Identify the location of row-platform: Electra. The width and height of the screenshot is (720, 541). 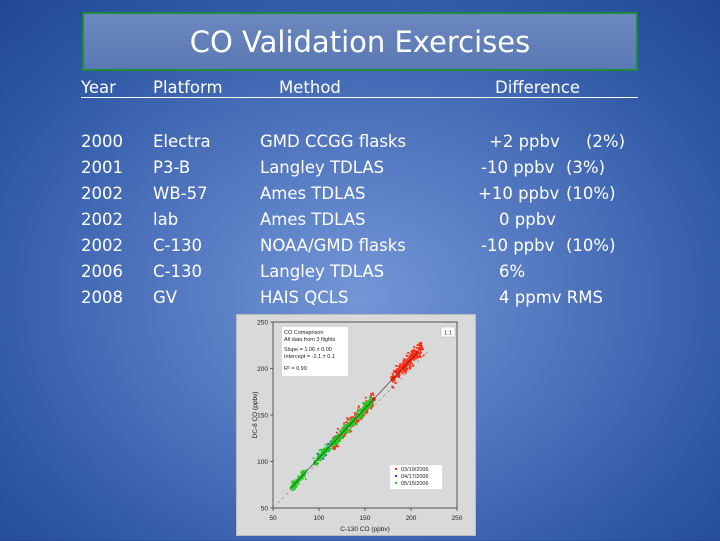
(182, 141).